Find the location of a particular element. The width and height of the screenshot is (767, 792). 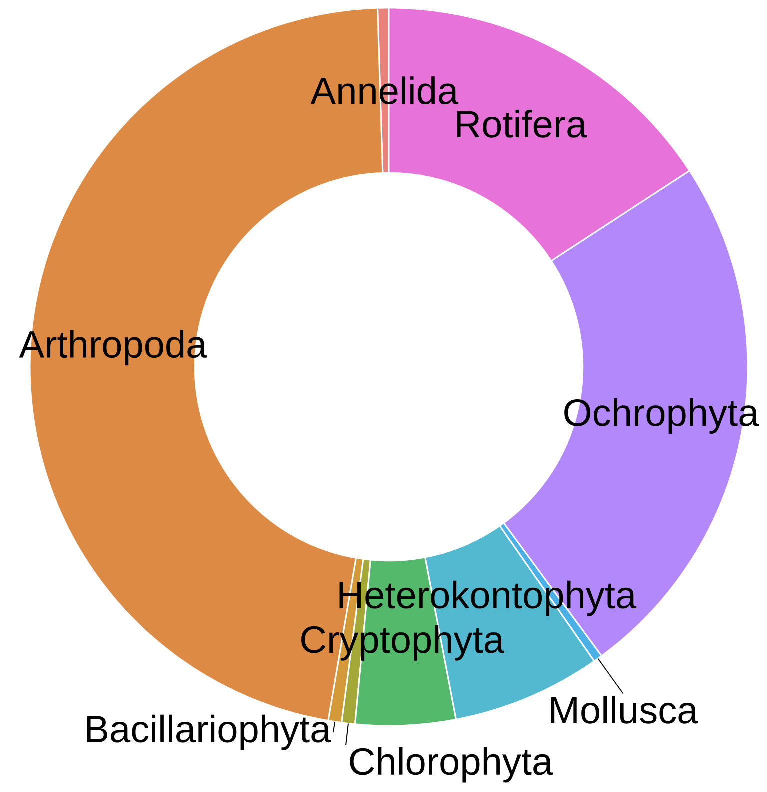

slice-label: Chlorophyta is located at coordinates (452, 765).